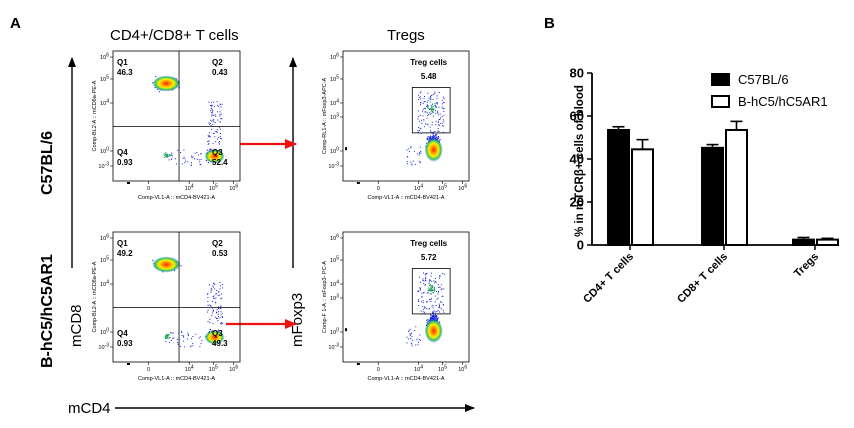  Describe the element at coordinates (577, 73) in the screenshot. I see `chart-y-tick-label: 80` at that location.